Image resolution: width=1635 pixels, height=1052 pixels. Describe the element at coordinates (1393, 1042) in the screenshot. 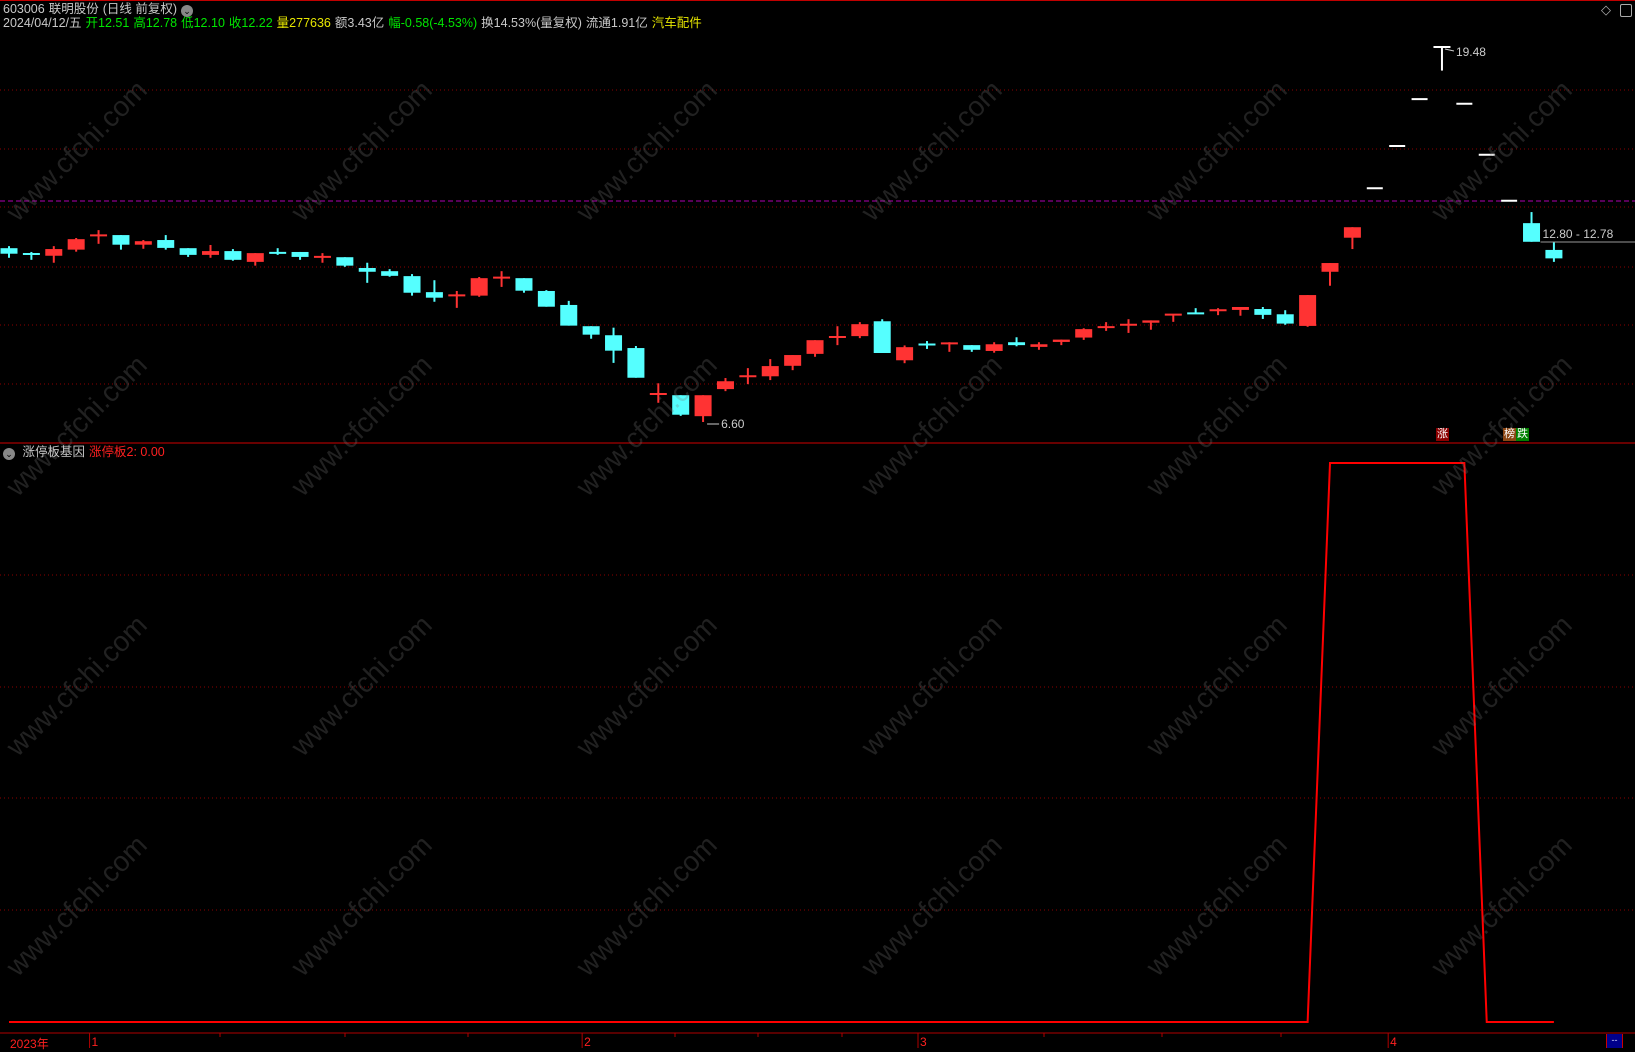

I see `x-axis-label: 4` at that location.